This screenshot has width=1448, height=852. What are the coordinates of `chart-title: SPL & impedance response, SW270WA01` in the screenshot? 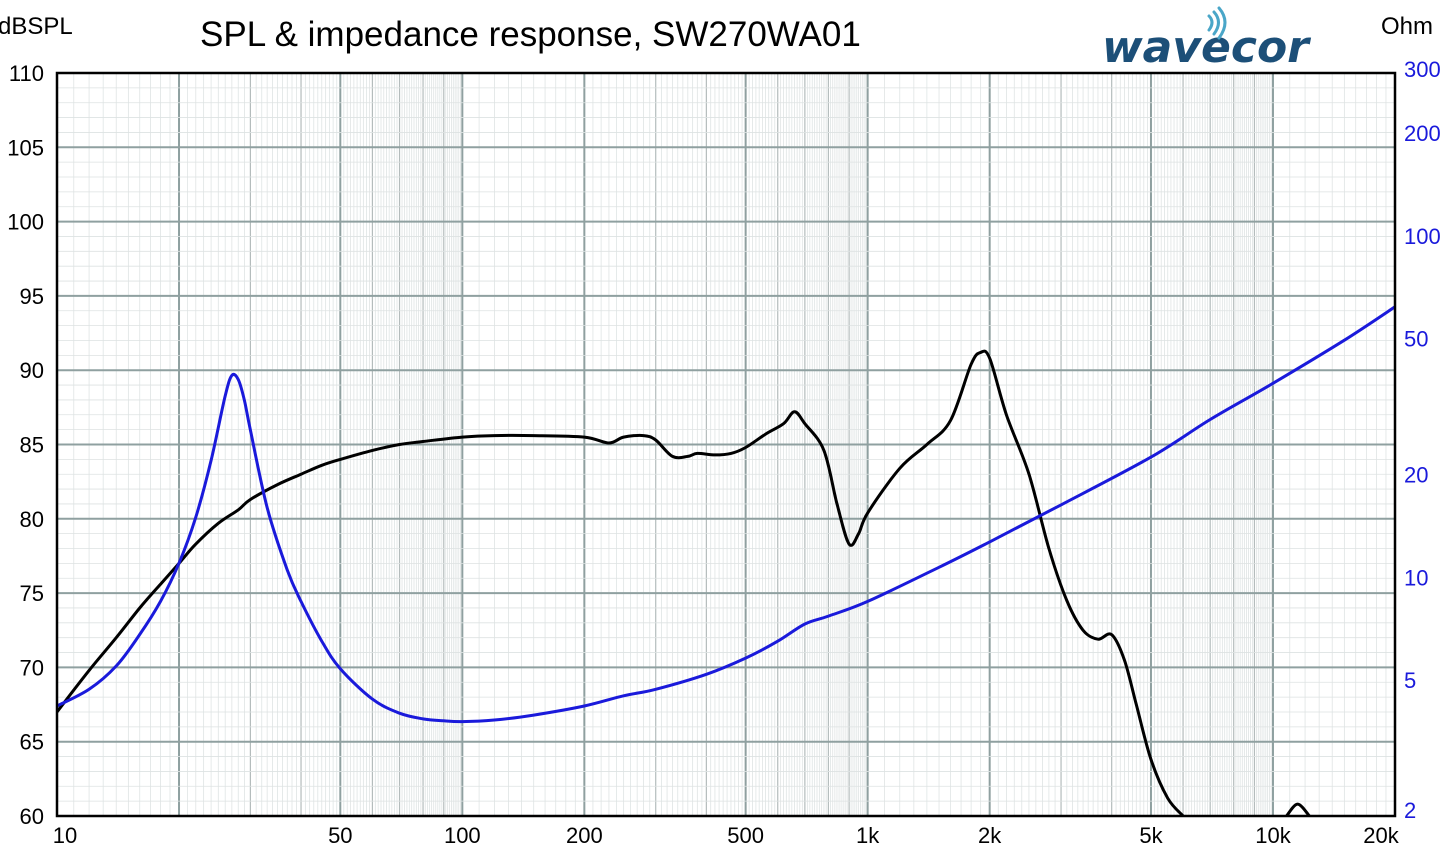 It's located at (530, 34).